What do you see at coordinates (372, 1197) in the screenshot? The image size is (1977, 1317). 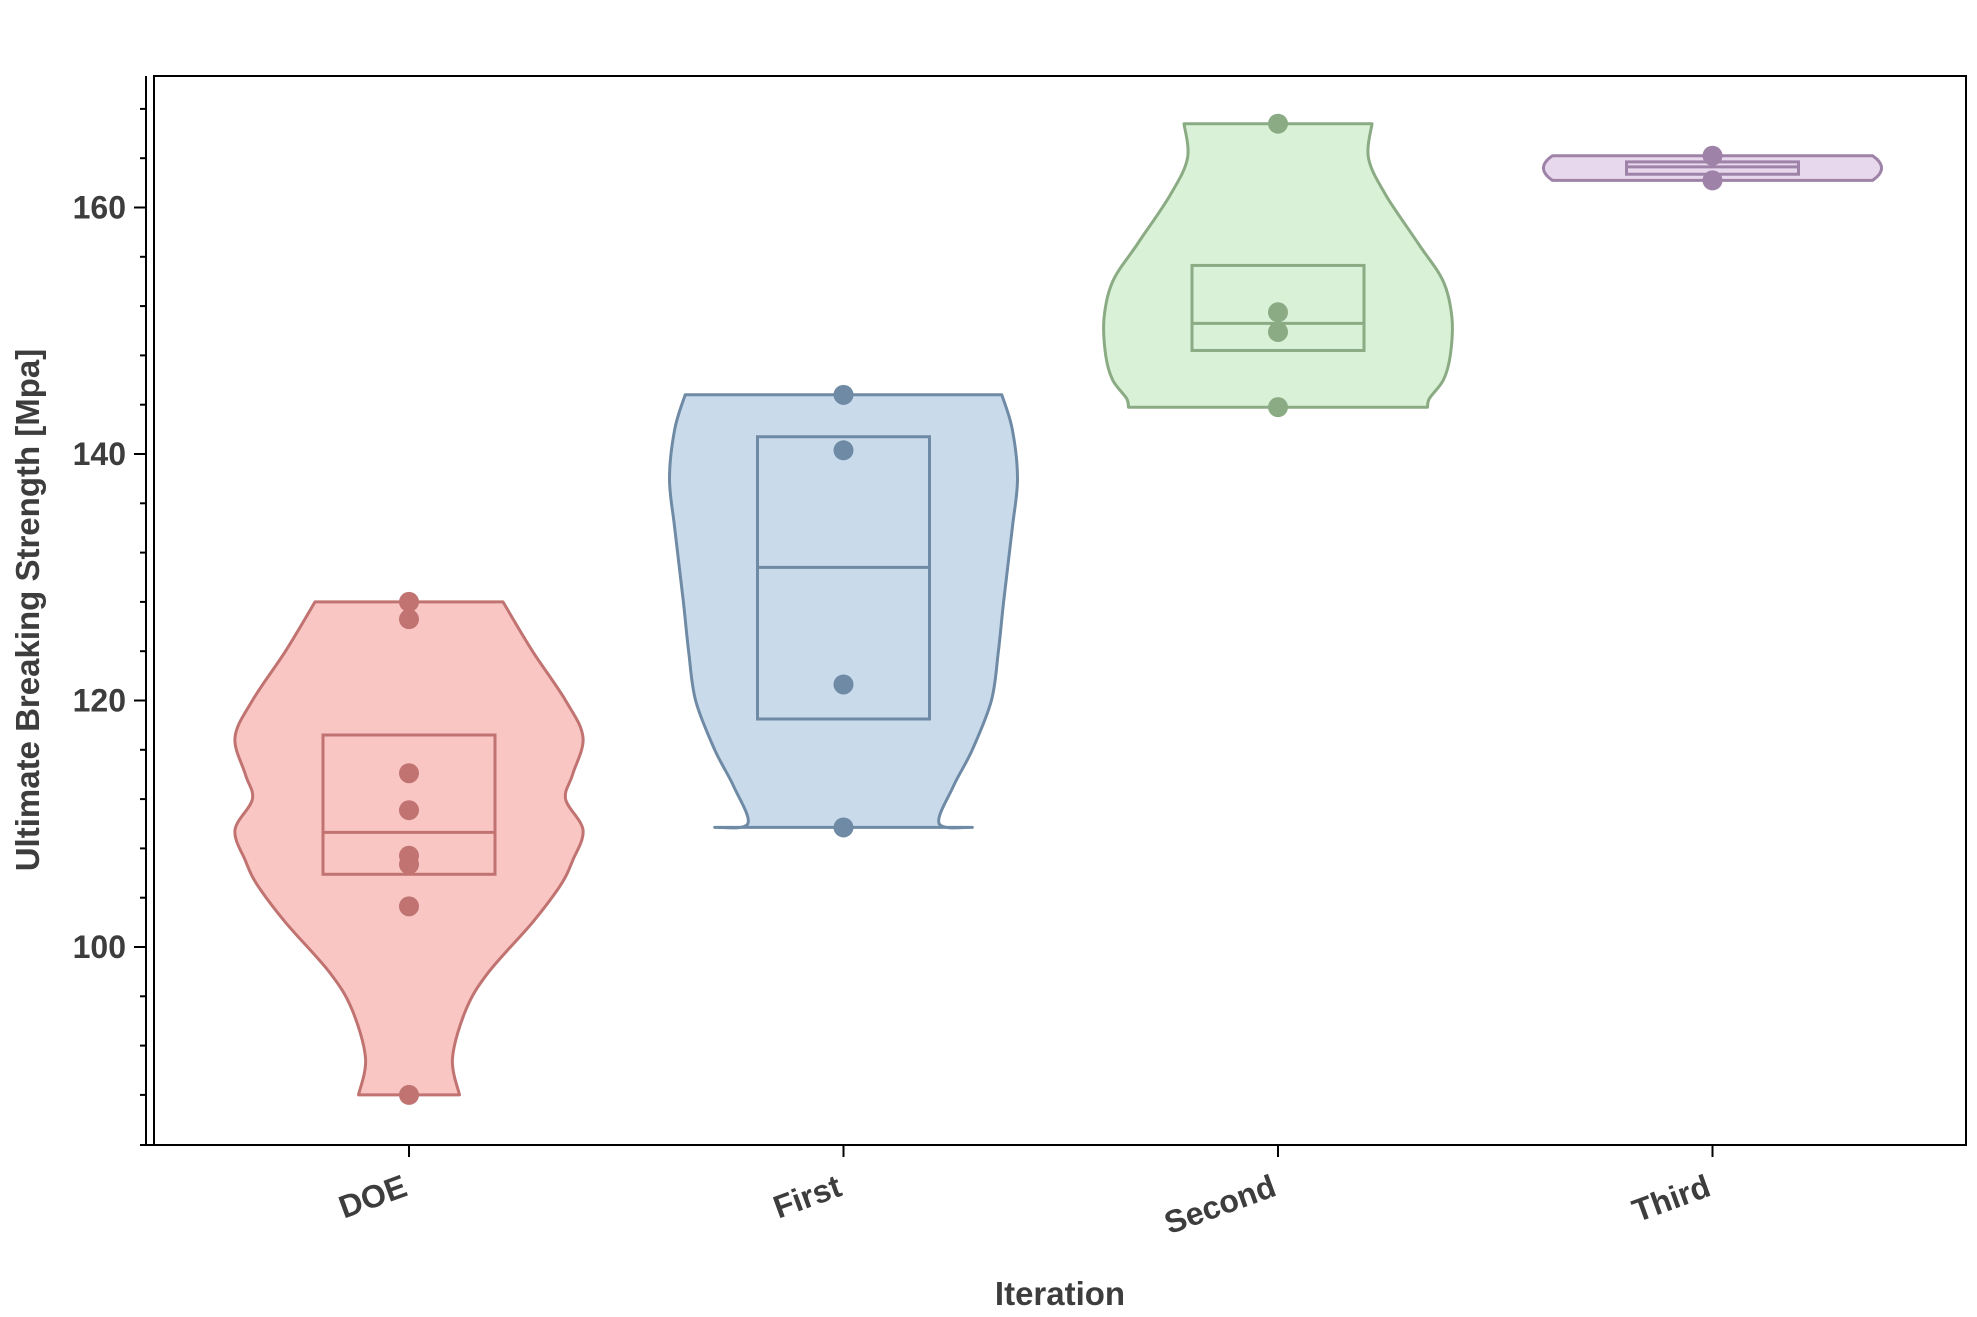 I see `x-tick-label-doe: DOE` at bounding box center [372, 1197].